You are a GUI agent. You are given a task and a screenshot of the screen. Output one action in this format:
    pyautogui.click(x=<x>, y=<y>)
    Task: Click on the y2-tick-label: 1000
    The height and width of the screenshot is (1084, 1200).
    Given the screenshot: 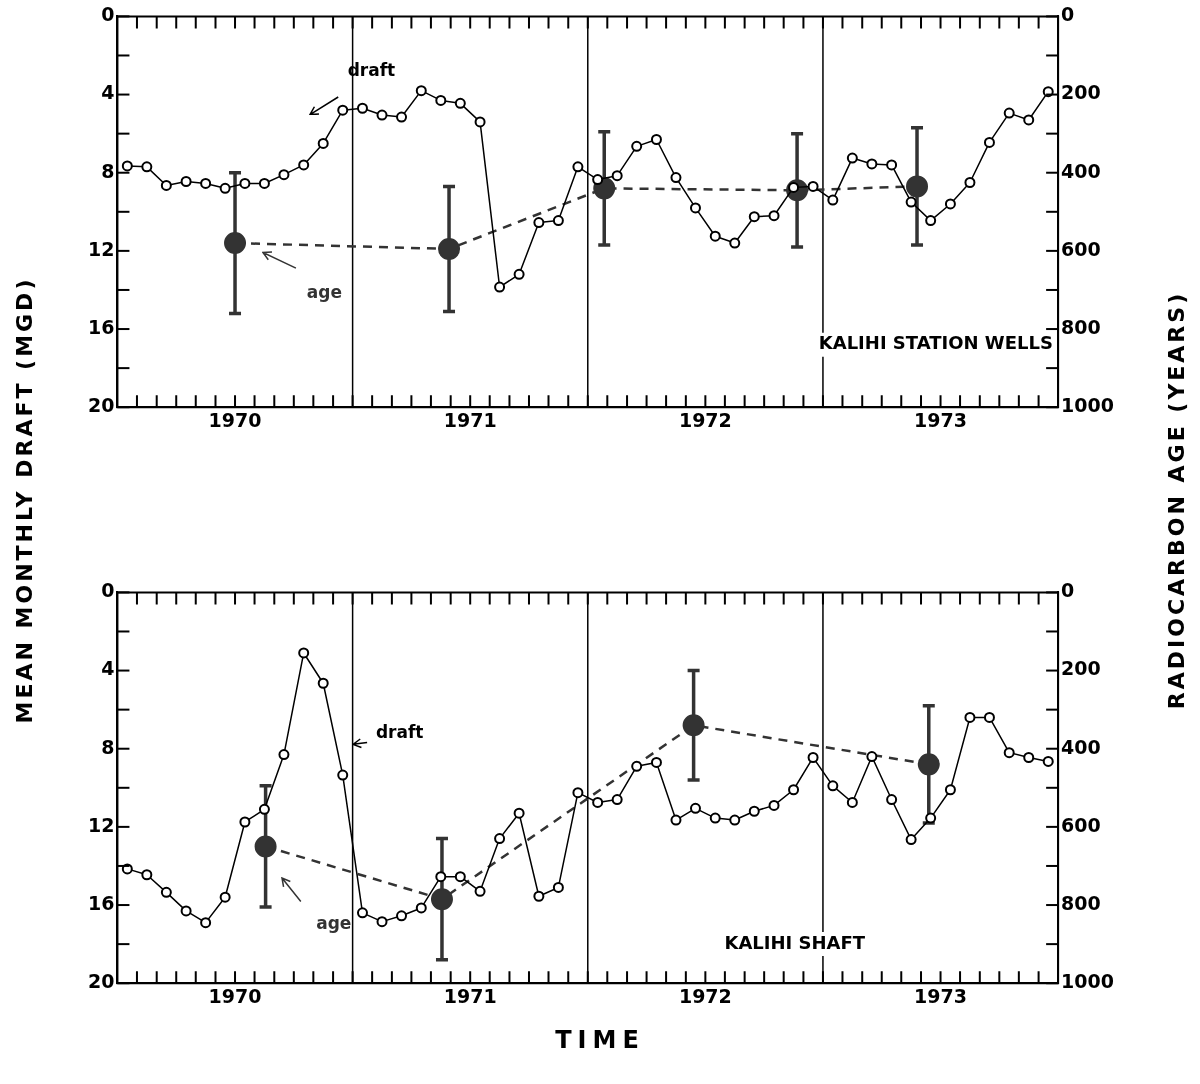 What is the action you would take?
    pyautogui.click(x=1088, y=405)
    